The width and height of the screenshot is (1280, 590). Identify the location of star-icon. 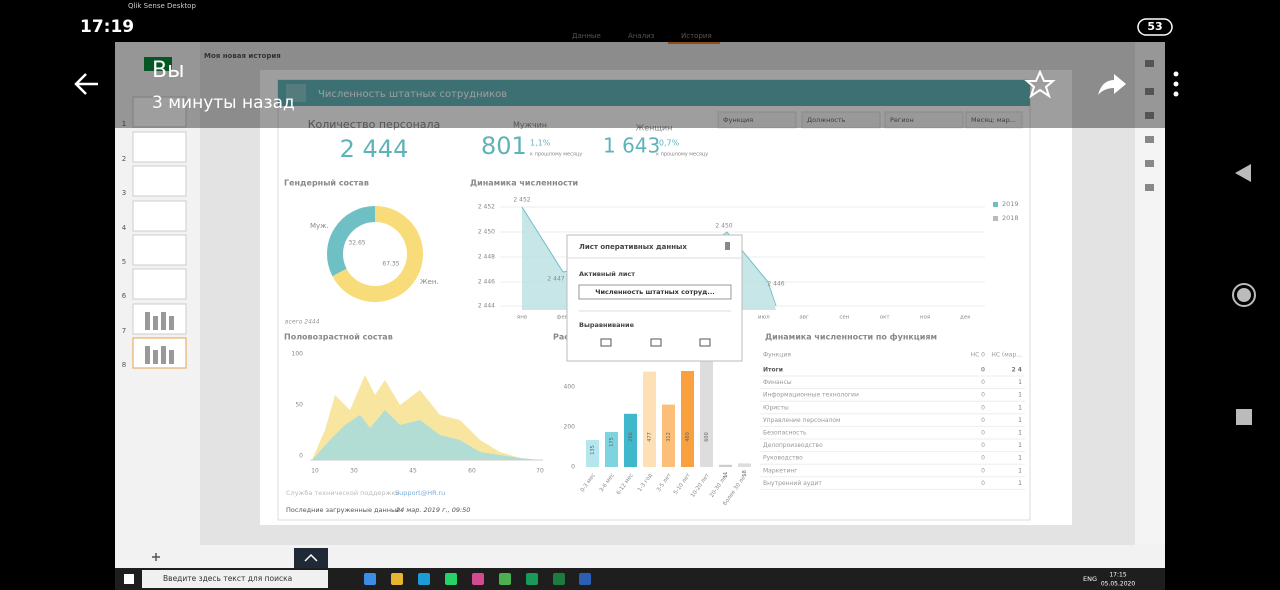
(1040, 84).